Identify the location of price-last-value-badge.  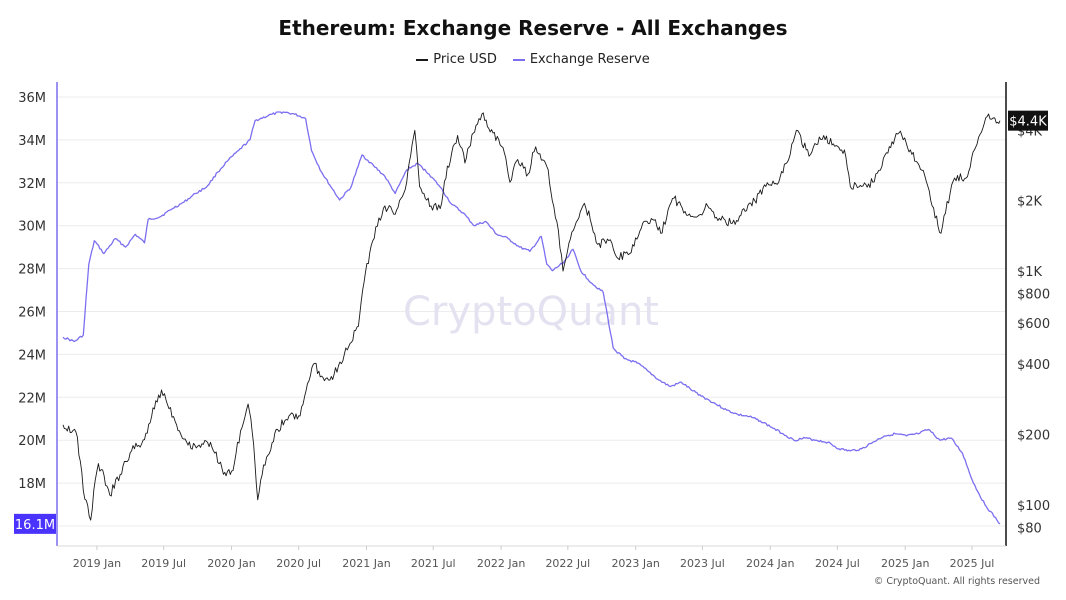
(1028, 120).